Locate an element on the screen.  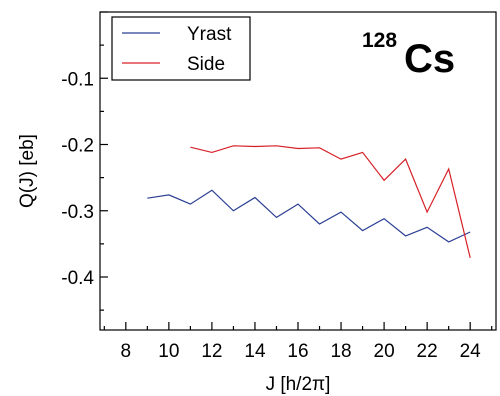
x-tick-label: 24 is located at coordinates (471, 351).